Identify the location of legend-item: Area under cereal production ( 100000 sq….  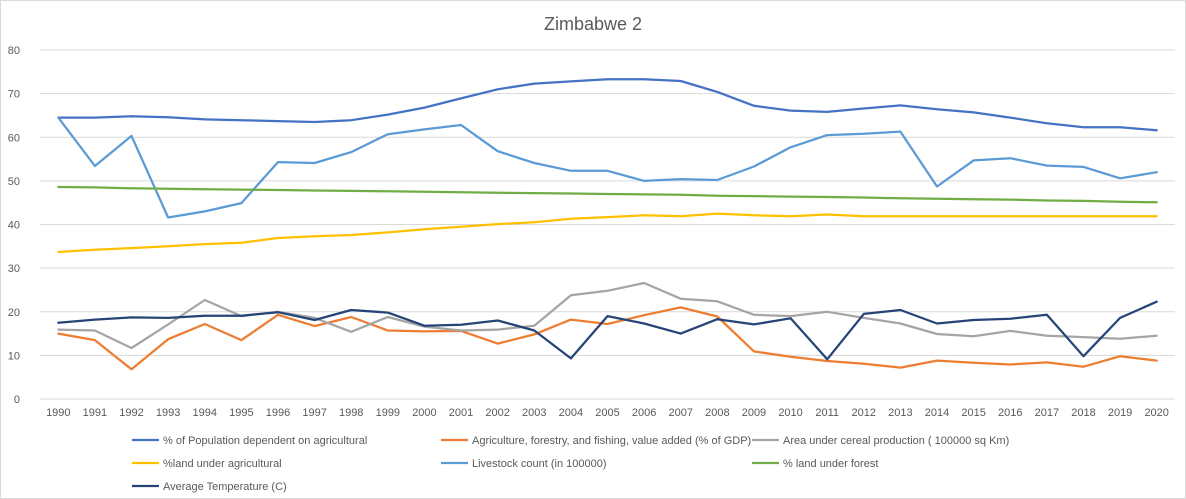
(880, 441).